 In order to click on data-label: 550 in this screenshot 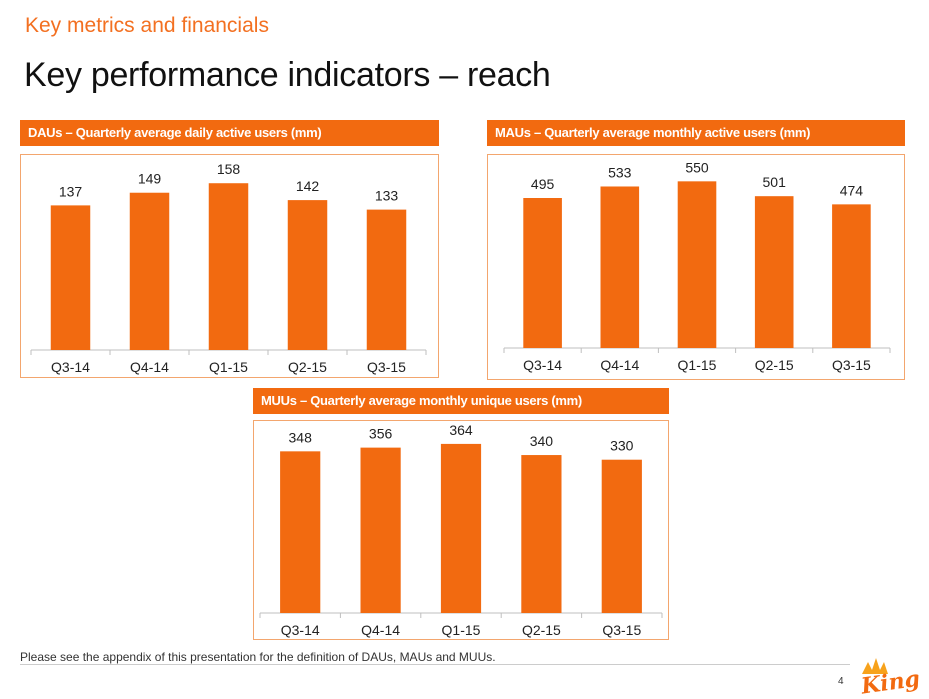, I will do `click(697, 167)`.